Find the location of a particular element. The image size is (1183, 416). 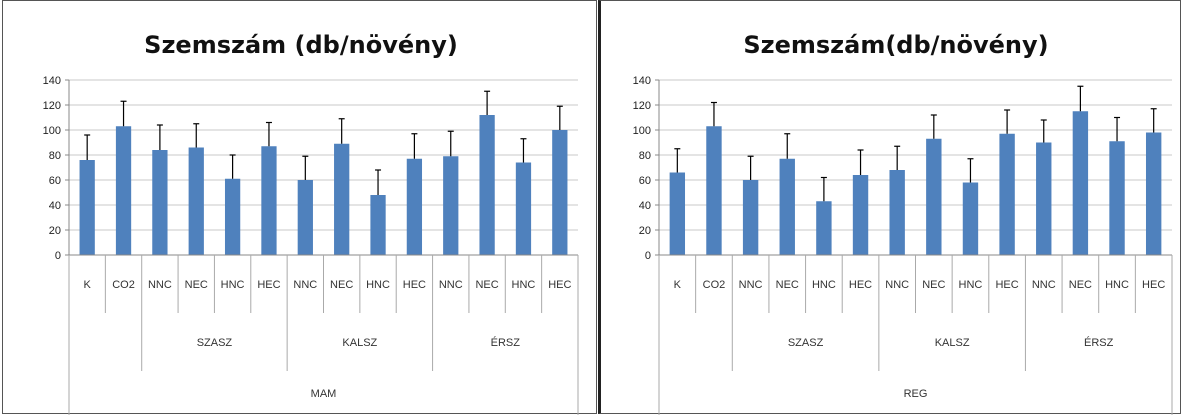

chart-title: Szemszám(db/növény) is located at coordinates (895, 45).